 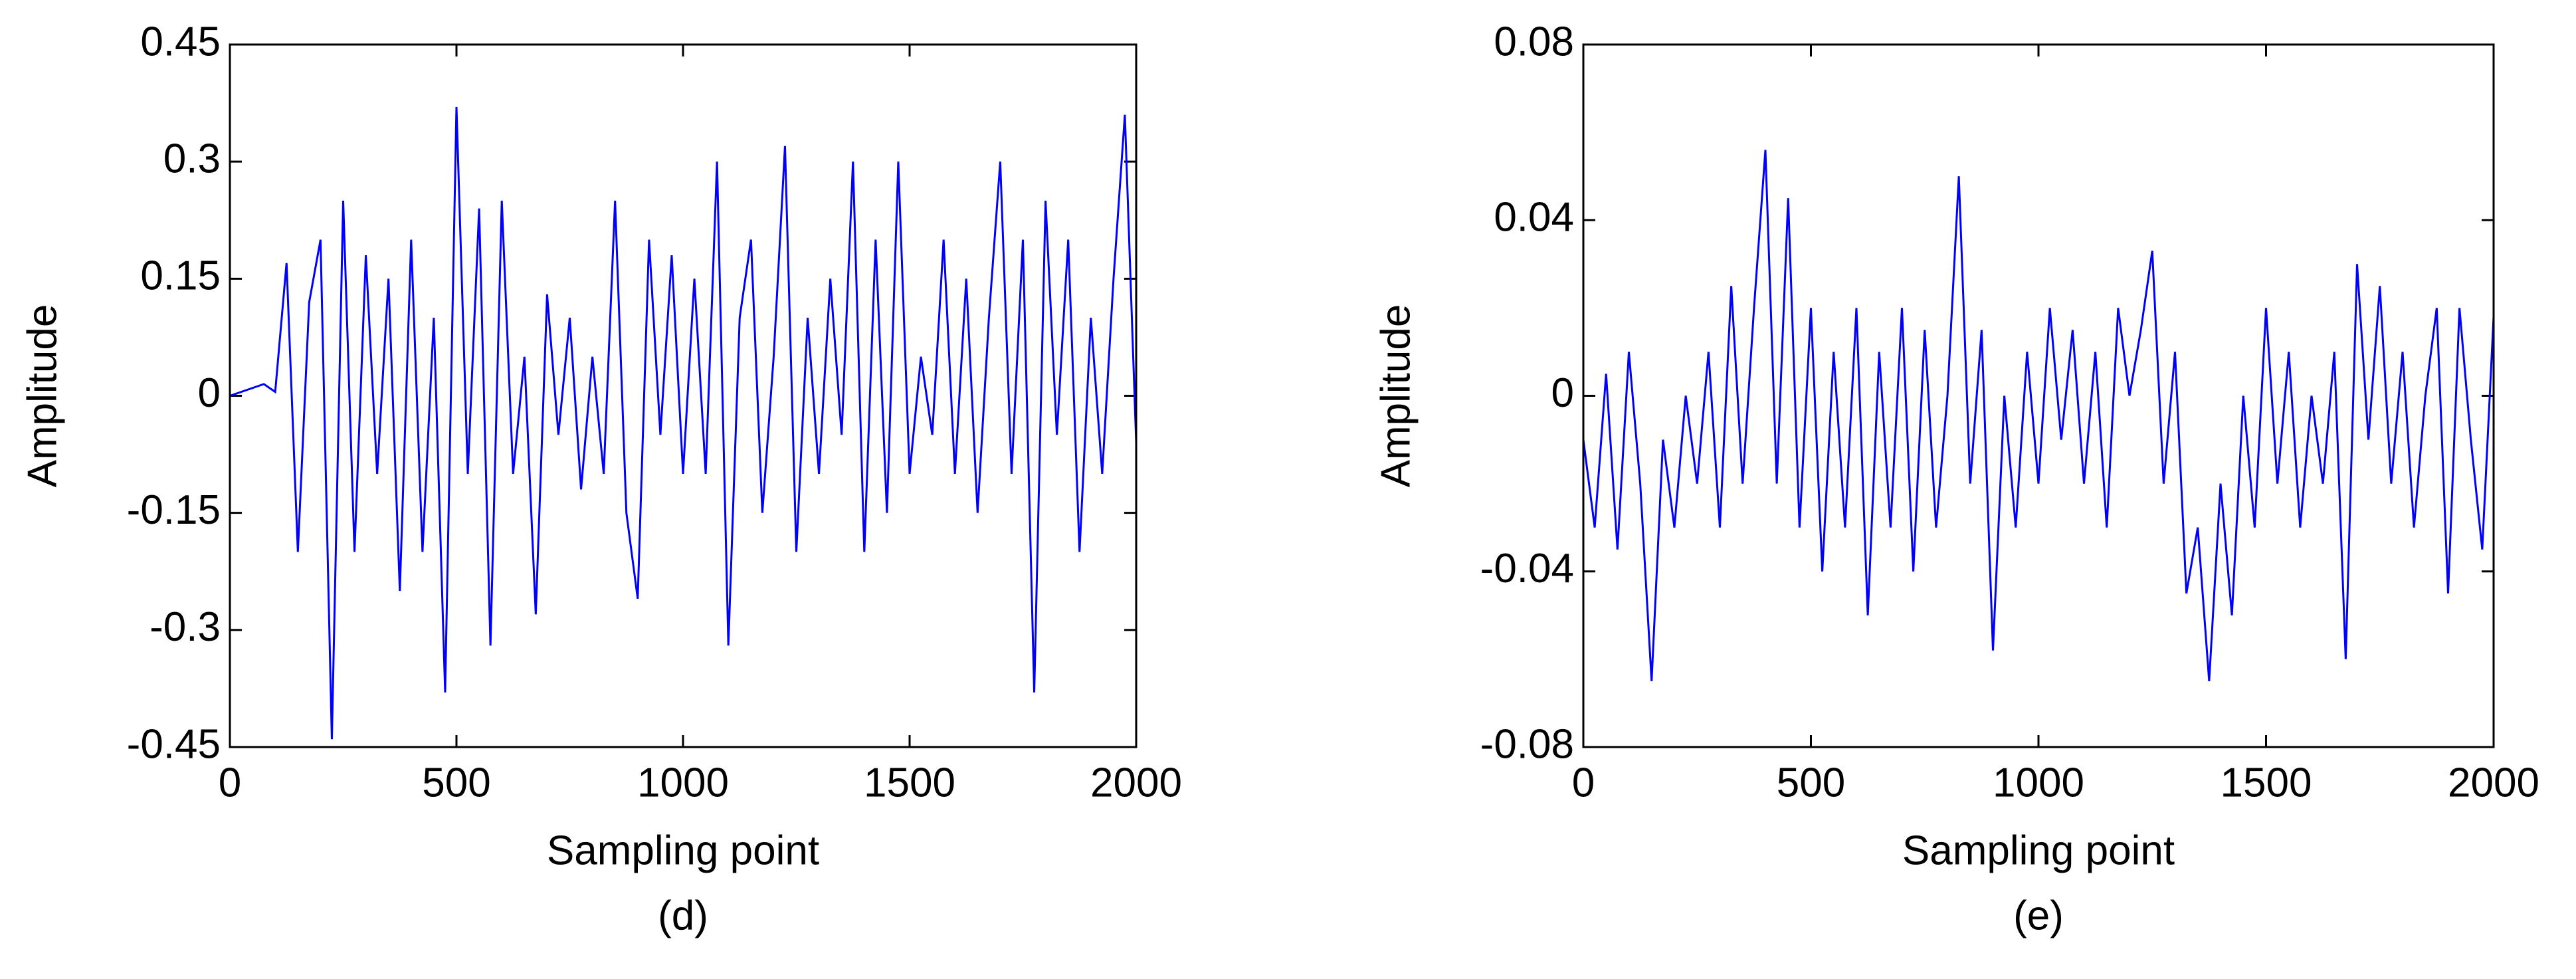 I want to click on y-tick-label: -0.3, so click(x=185, y=627).